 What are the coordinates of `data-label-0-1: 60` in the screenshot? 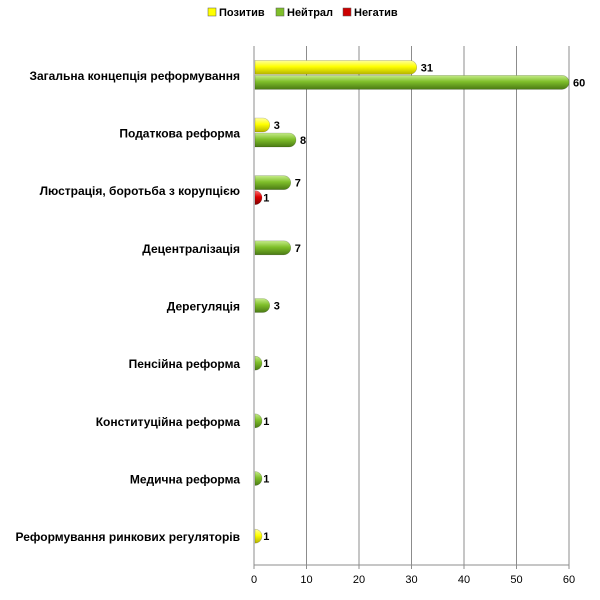 It's located at (579, 83).